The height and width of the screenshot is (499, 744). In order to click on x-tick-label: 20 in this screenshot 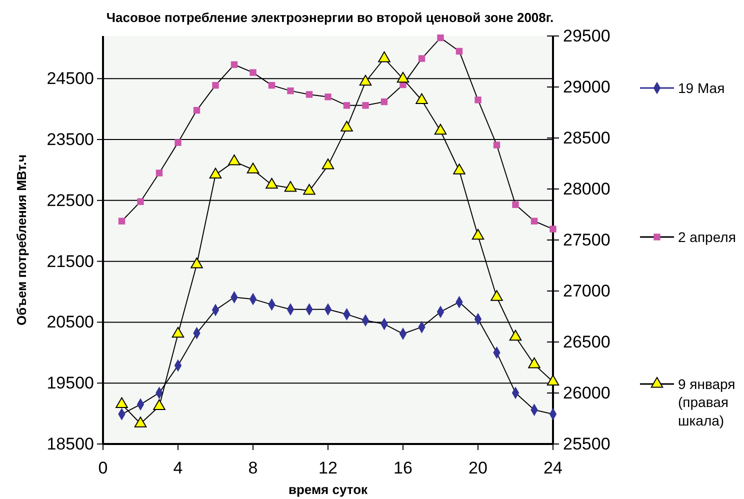, I will do `click(478, 468)`.